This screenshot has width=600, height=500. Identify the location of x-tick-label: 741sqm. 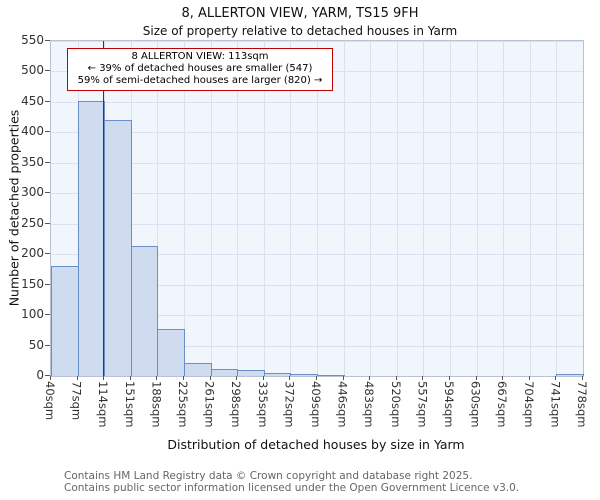
(555, 404).